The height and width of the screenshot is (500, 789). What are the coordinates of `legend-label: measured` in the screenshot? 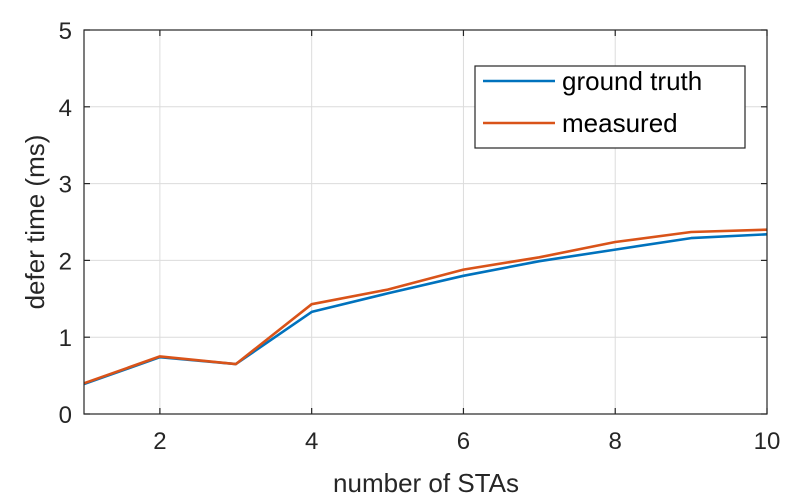 It's located at (620, 123).